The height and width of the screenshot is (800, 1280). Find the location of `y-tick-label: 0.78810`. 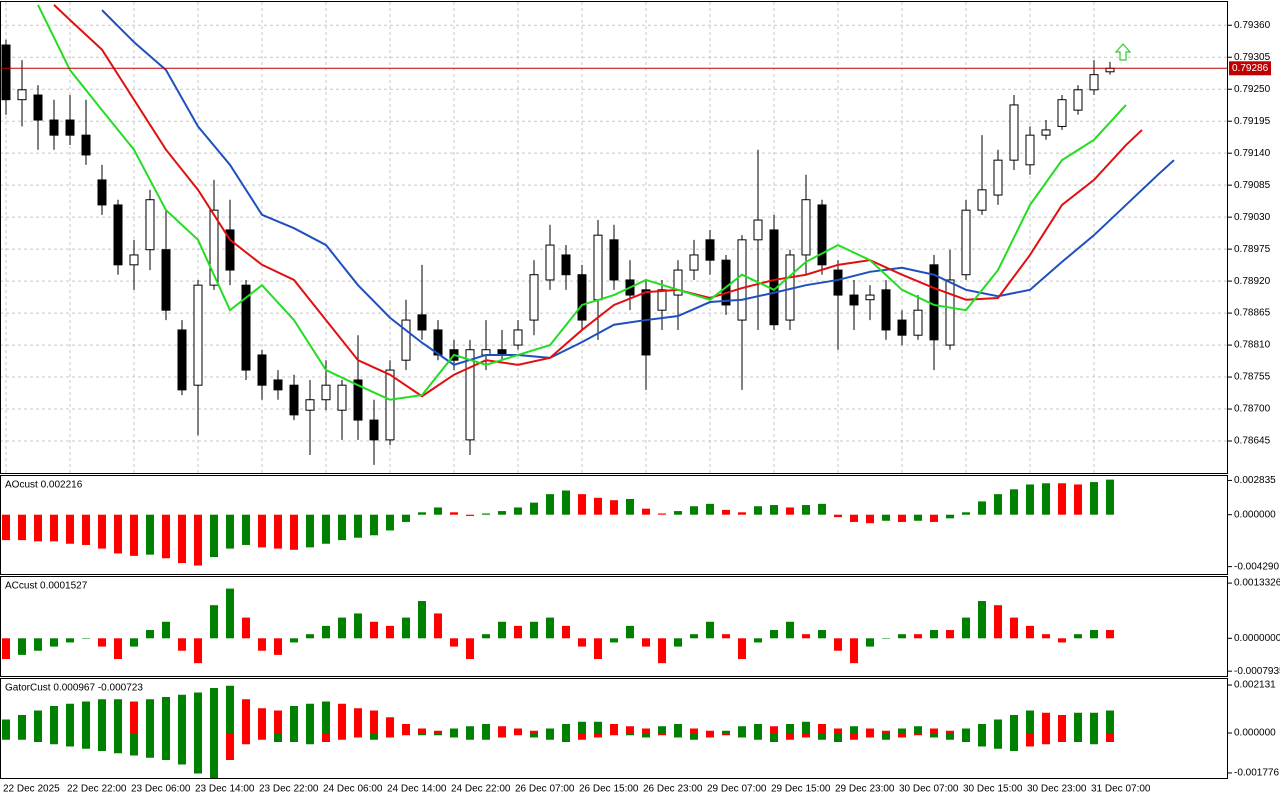

y-tick-label: 0.78810 is located at coordinates (1252, 345).